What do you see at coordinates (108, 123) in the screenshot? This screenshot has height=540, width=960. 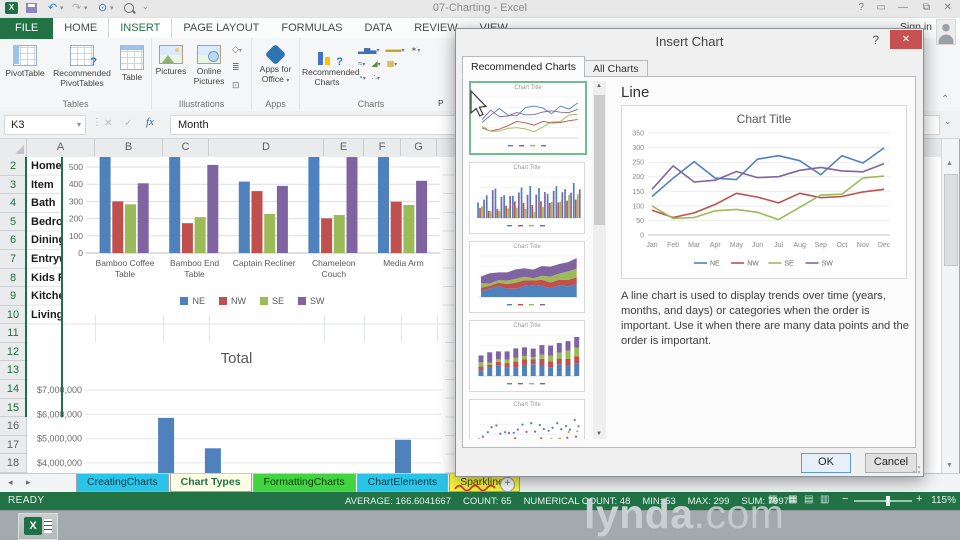 I see `cancel-entry-icon: ✕` at bounding box center [108, 123].